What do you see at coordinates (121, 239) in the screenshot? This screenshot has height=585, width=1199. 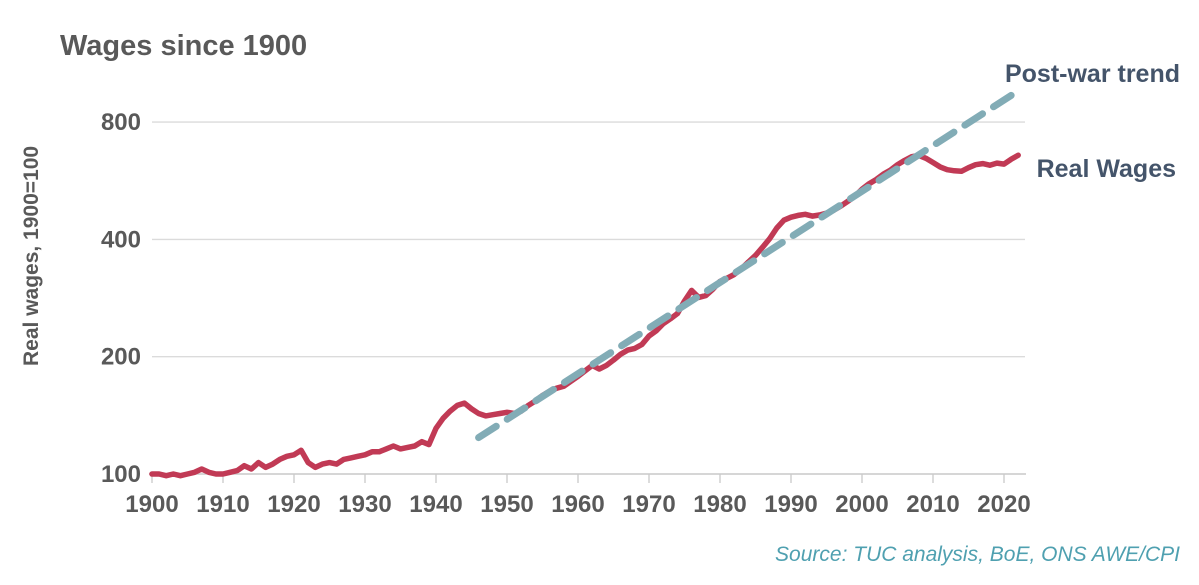 I see `y-tick-label: 400` at bounding box center [121, 239].